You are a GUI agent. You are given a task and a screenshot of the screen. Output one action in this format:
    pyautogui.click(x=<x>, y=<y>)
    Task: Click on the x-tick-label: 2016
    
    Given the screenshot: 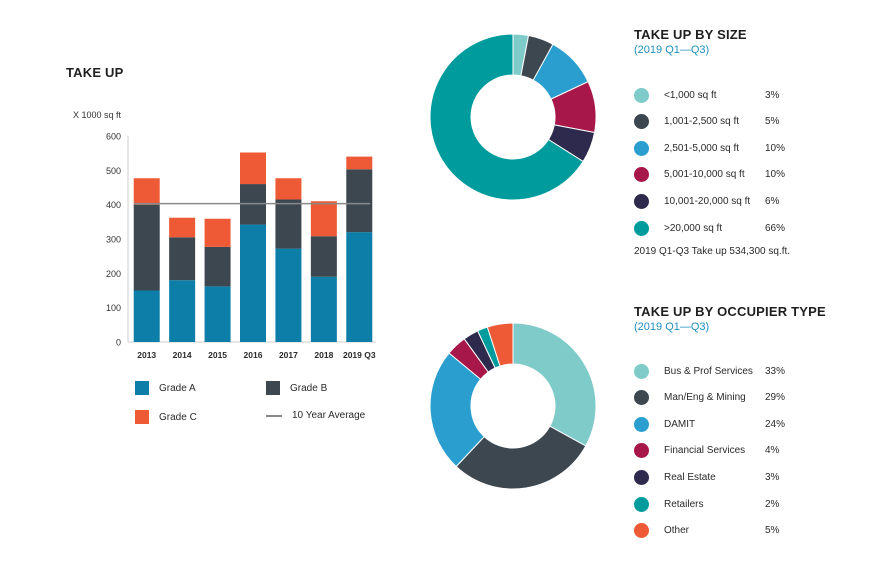 What is the action you would take?
    pyautogui.click(x=253, y=355)
    